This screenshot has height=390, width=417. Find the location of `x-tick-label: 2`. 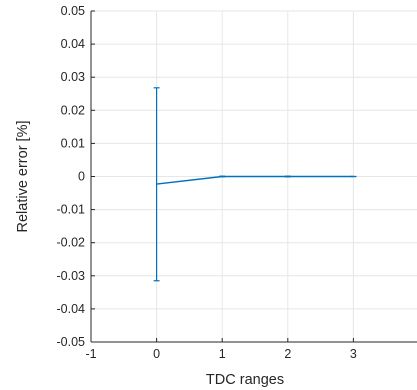

x-tick-label: 2 is located at coordinates (287, 354).